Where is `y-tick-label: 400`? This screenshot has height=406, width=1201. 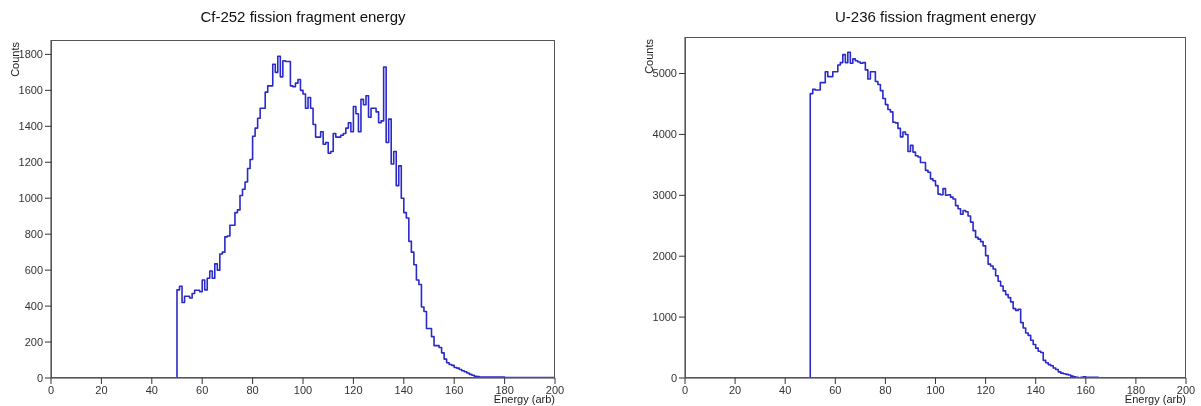 y-tick-label: 400 is located at coordinates (33, 305).